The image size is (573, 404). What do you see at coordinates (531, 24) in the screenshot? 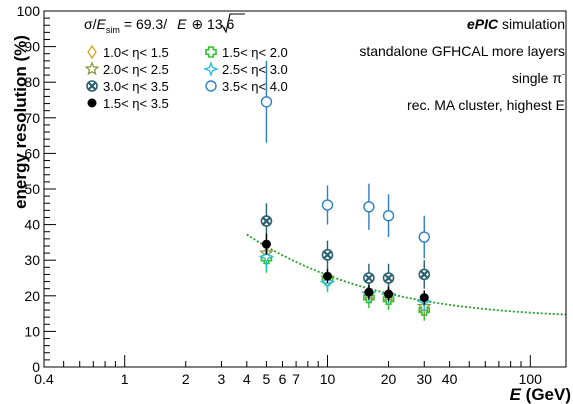
I see `annotation-simulation: simulation` at bounding box center [531, 24].